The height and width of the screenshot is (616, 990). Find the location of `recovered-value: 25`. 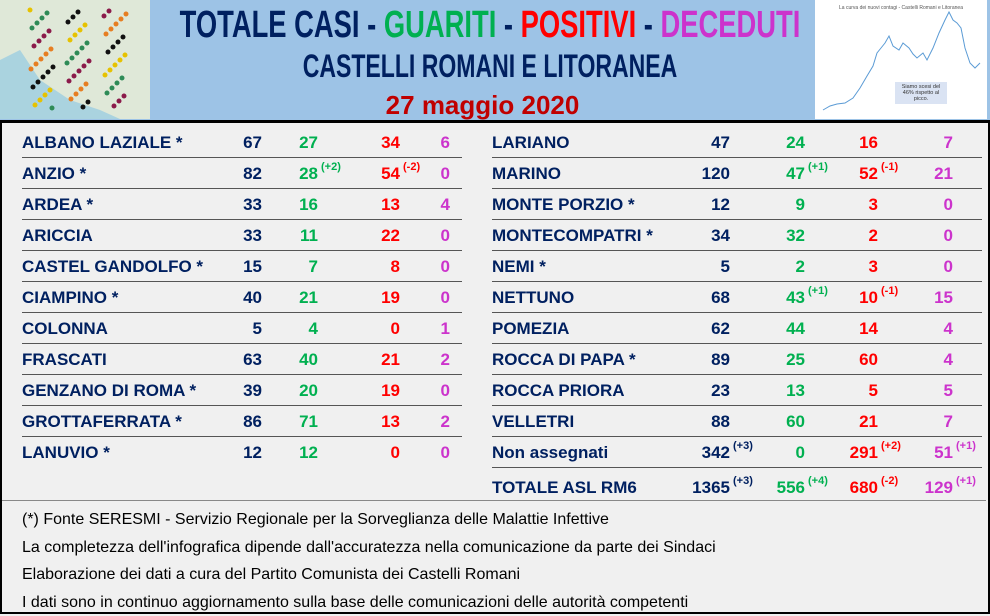

recovered-value: 25 is located at coordinates (795, 360).